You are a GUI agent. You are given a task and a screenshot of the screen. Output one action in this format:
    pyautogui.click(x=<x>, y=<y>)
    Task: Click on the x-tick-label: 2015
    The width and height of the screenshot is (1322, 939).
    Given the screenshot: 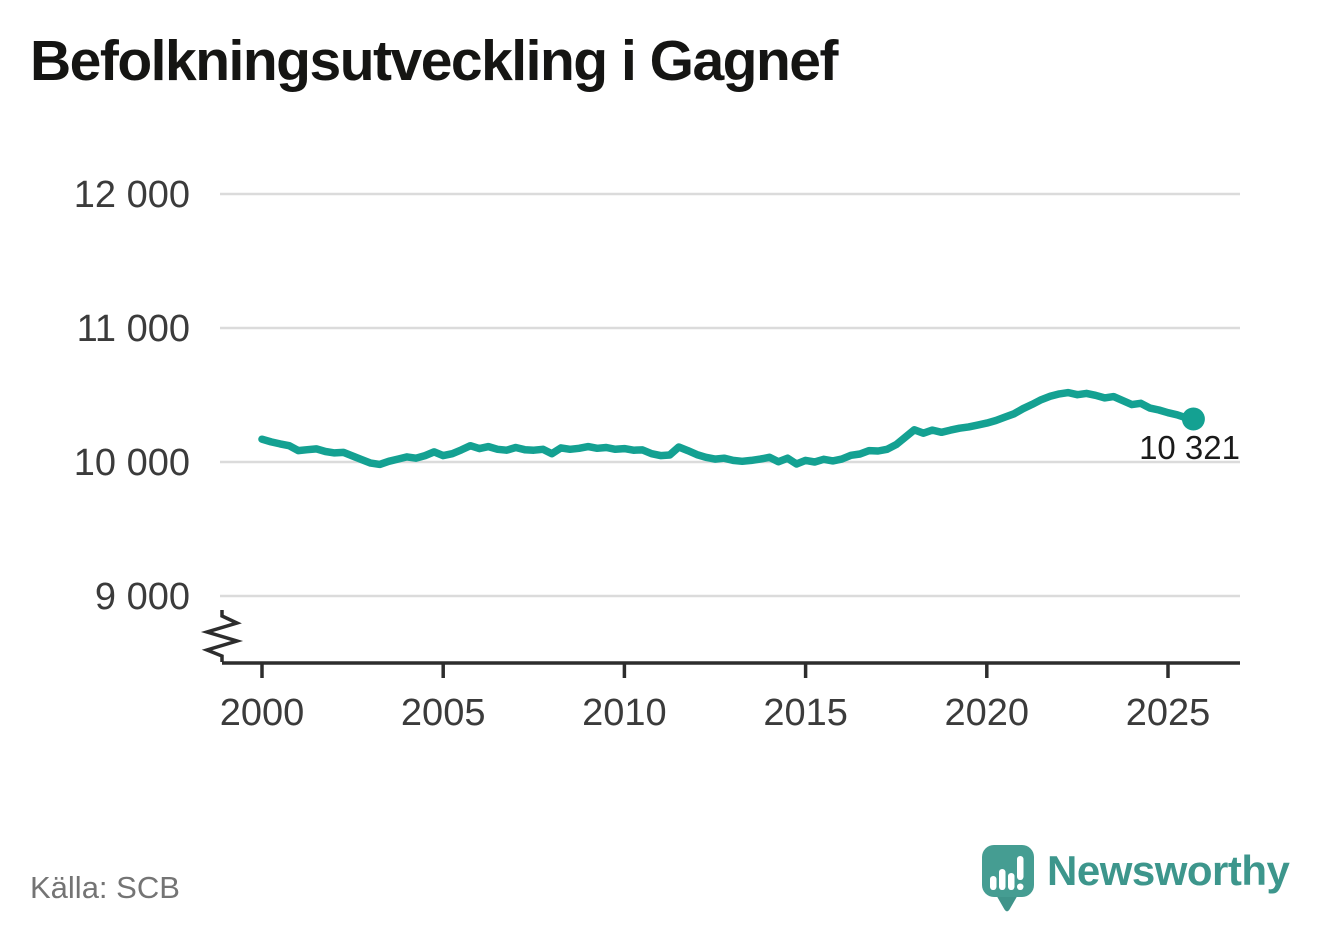 What is the action you would take?
    pyautogui.click(x=805, y=713)
    